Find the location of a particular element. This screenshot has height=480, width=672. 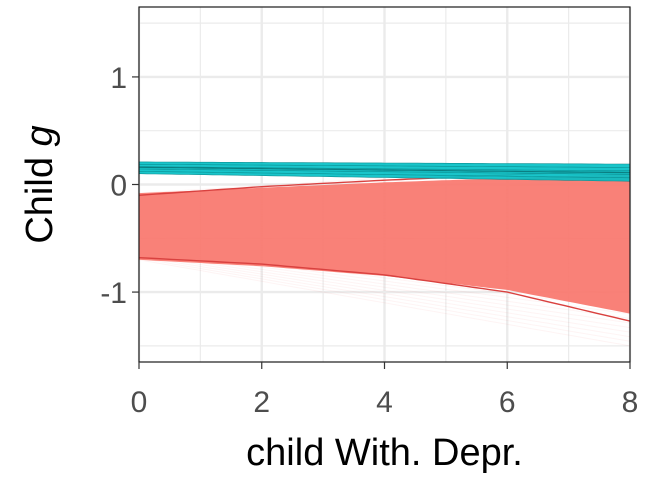

x-tick-label: 6 is located at coordinates (507, 402).